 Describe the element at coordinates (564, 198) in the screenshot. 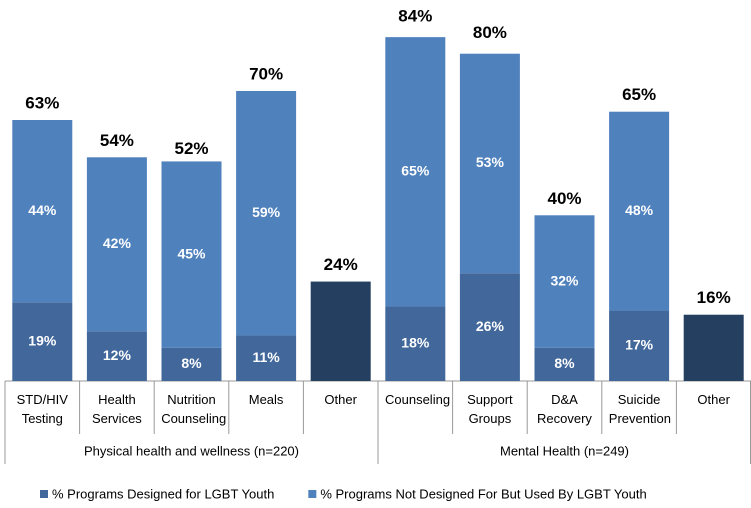

I see `total-label: 40%` at that location.